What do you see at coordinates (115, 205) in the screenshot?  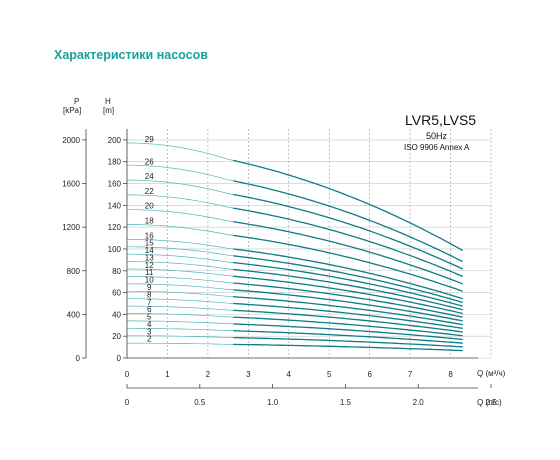 I see `y-inner-tick-label: 140` at bounding box center [115, 205].